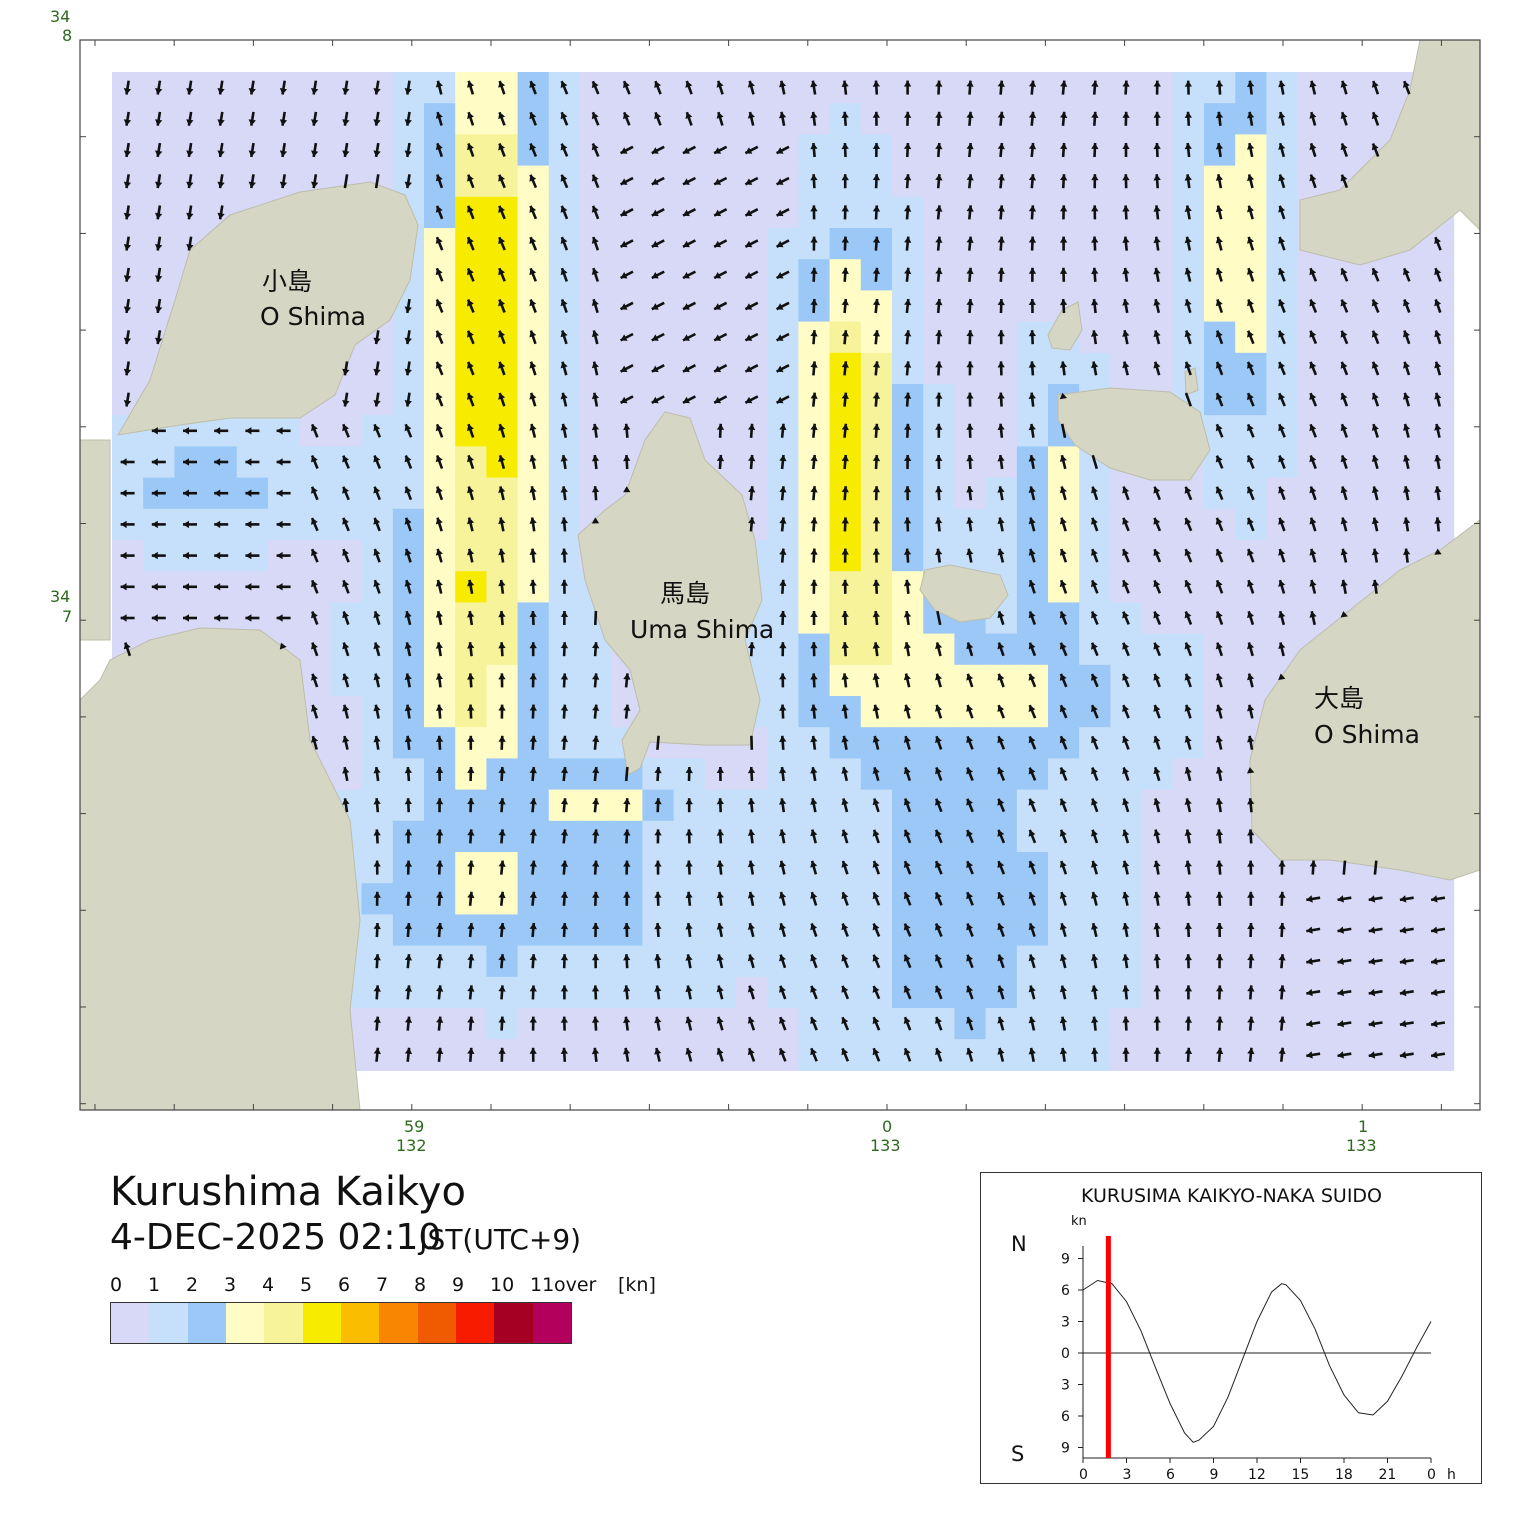  I want to click on legend-label-over: over, so click(575, 1285).